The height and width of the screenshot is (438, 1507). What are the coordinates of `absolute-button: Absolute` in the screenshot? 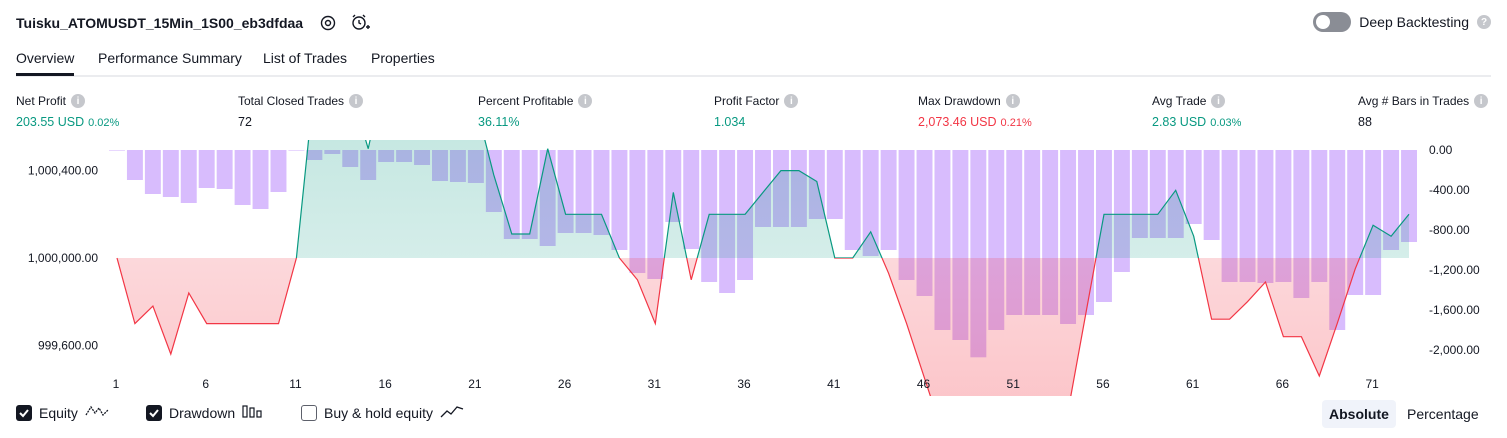 It's located at (1359, 414).